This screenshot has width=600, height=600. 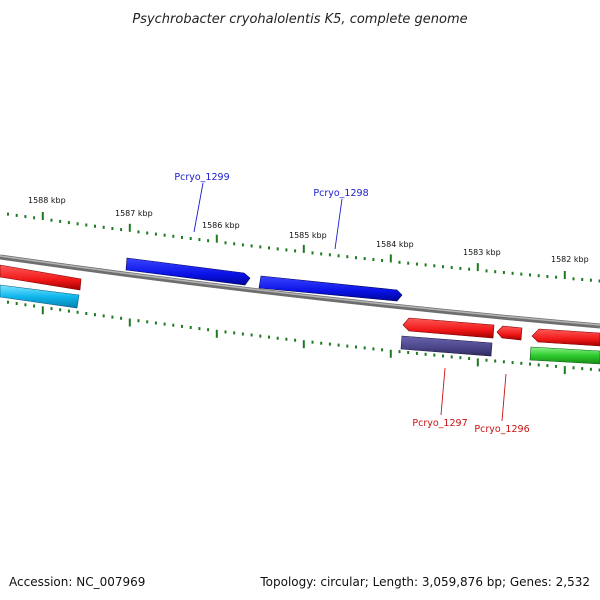 What do you see at coordinates (40, 296) in the screenshot?
I see `gene-cyan-left` at bounding box center [40, 296].